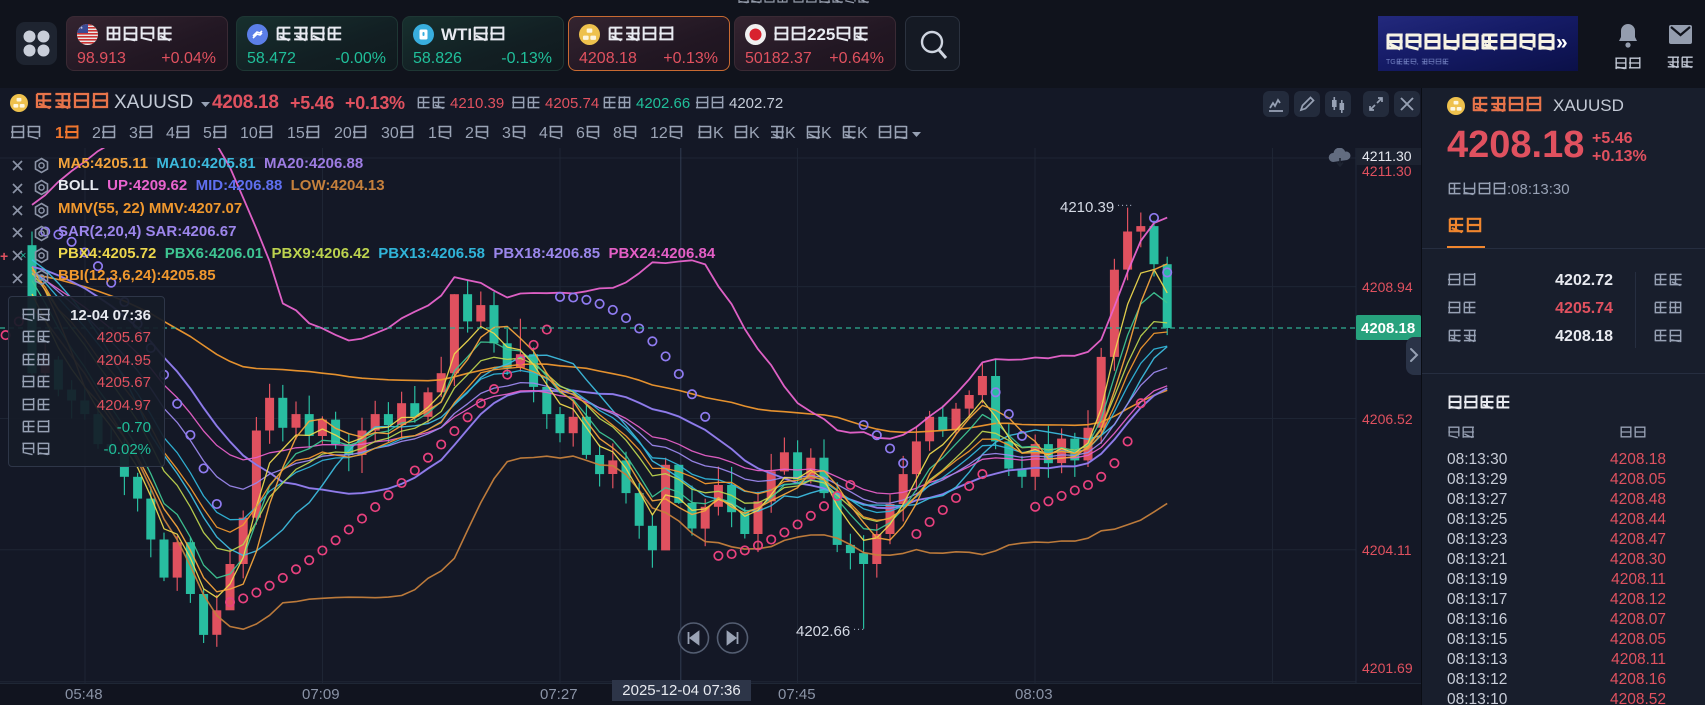  Describe the element at coordinates (823, 631) in the screenshot. I see `svg-text: 4202.66` at that location.